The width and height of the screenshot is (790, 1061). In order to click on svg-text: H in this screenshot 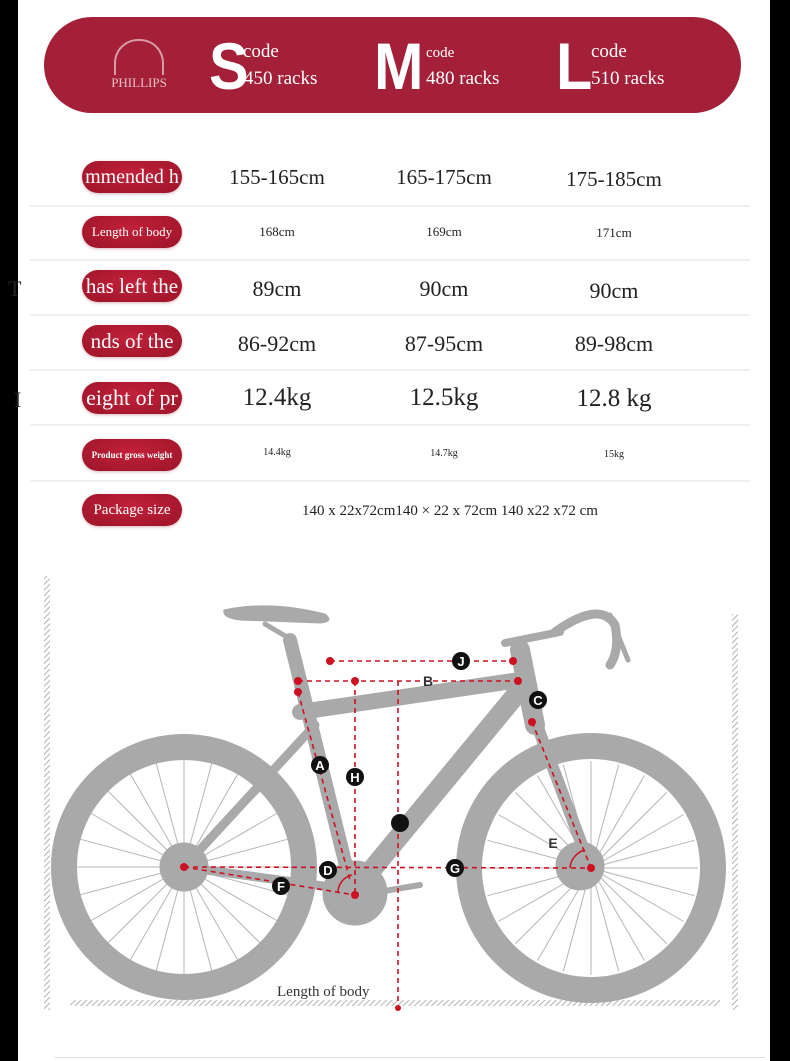, I will do `click(354, 777)`.